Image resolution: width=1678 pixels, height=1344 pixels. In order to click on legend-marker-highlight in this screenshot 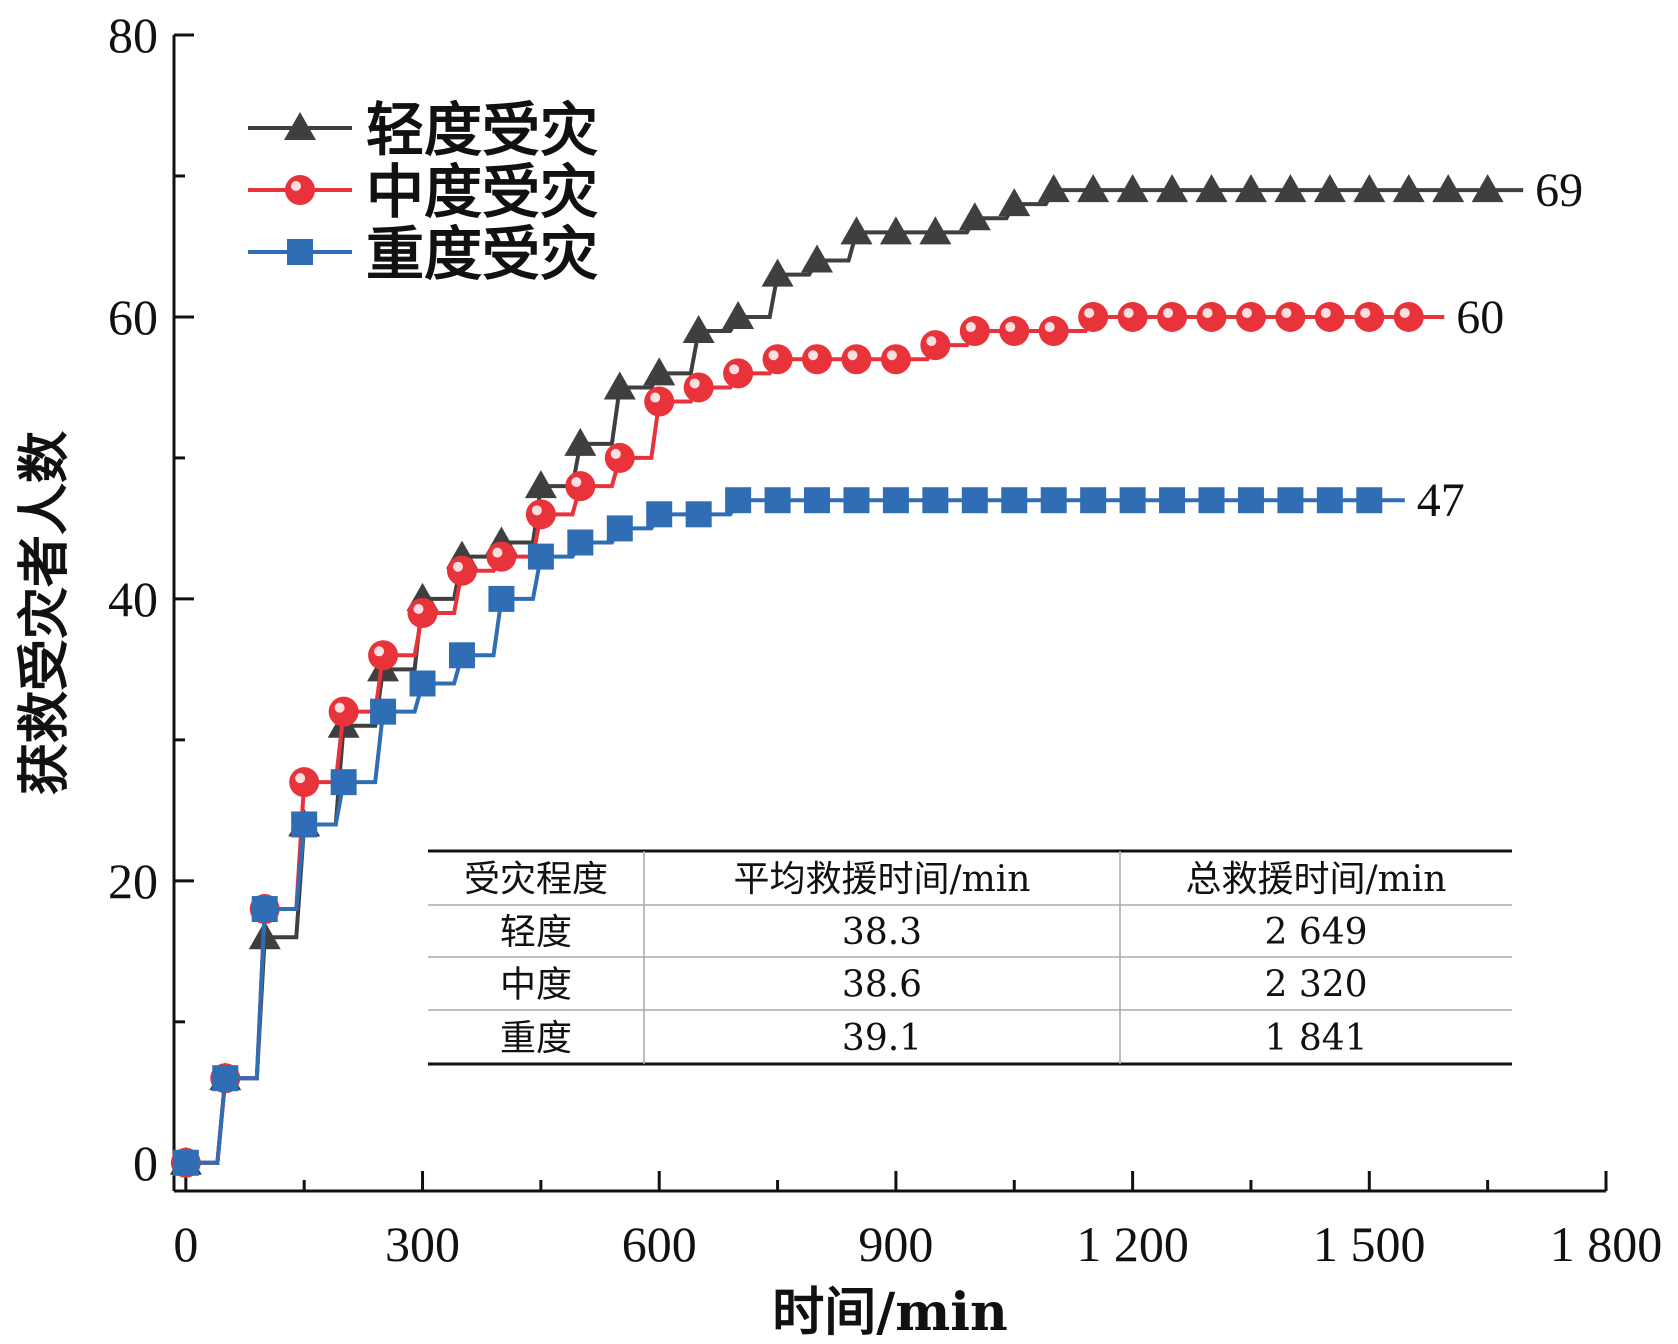, I will do `click(296, 186)`.